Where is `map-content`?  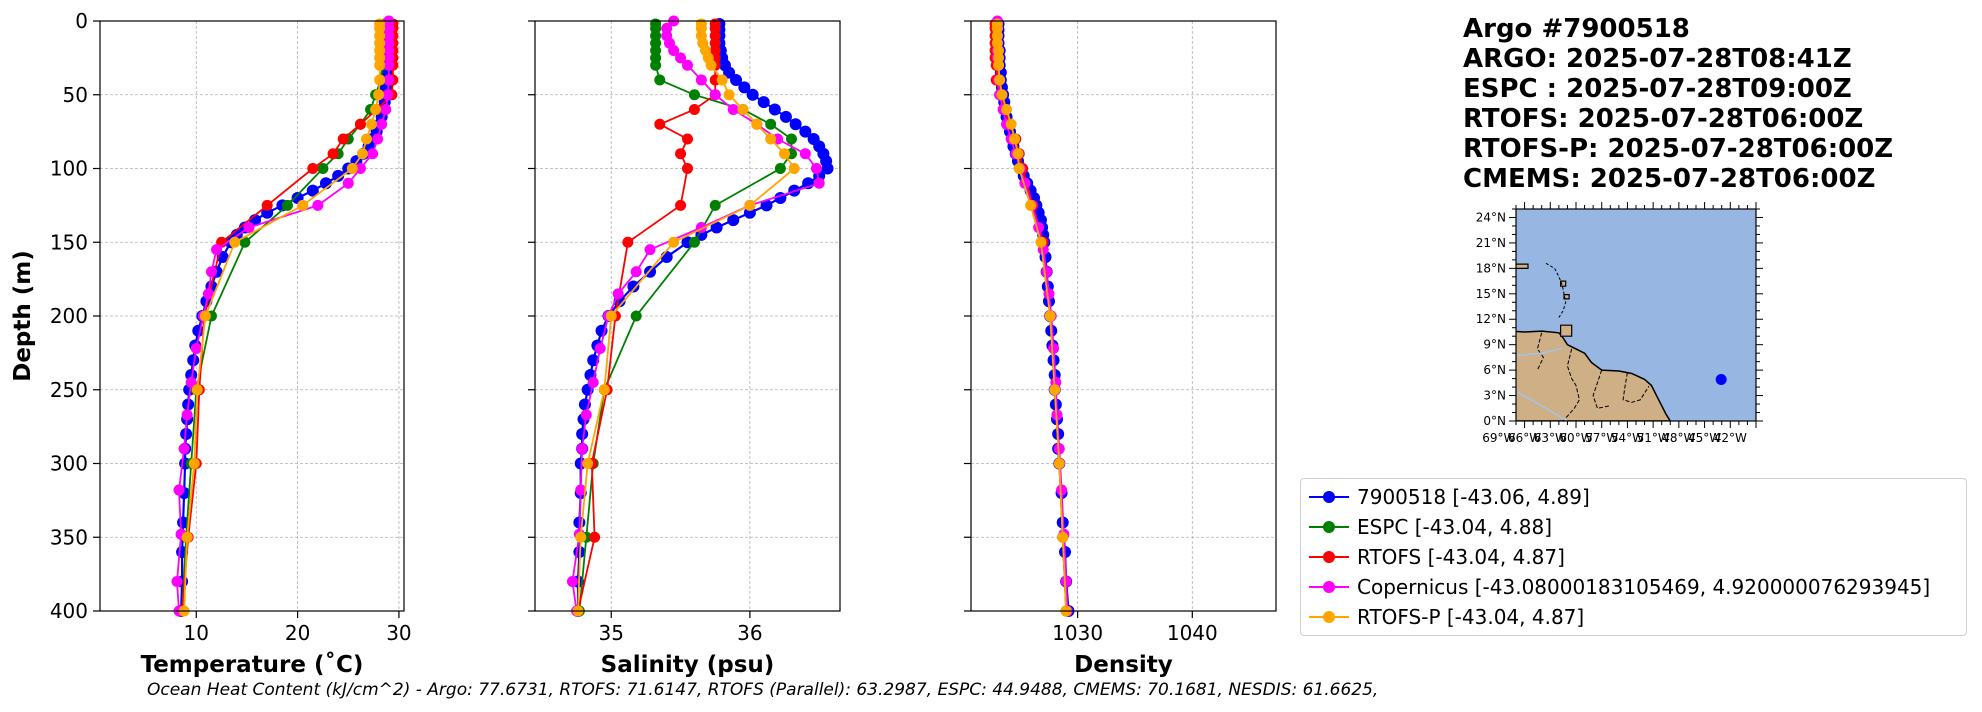 map-content is located at coordinates (1636, 315).